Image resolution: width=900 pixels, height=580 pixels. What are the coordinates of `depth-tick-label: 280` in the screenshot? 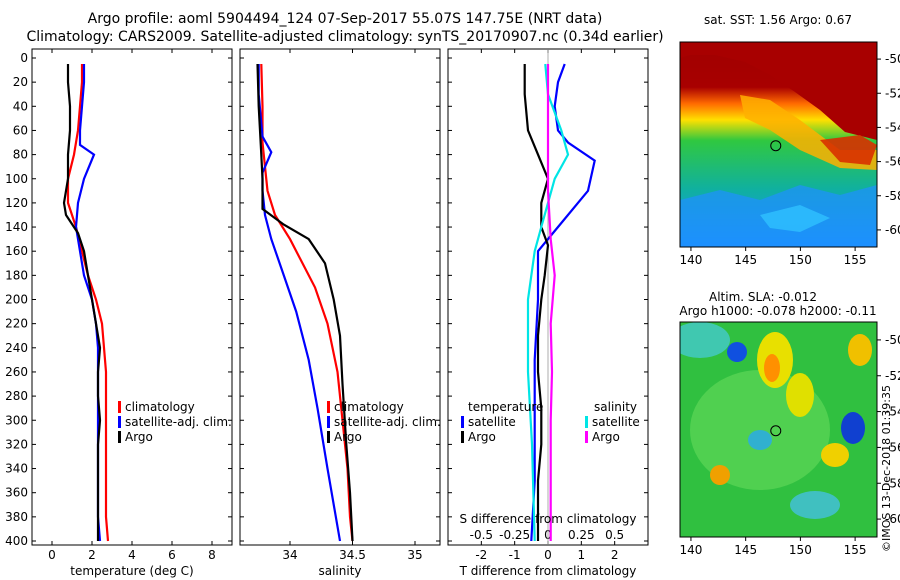 It's located at (16, 396).